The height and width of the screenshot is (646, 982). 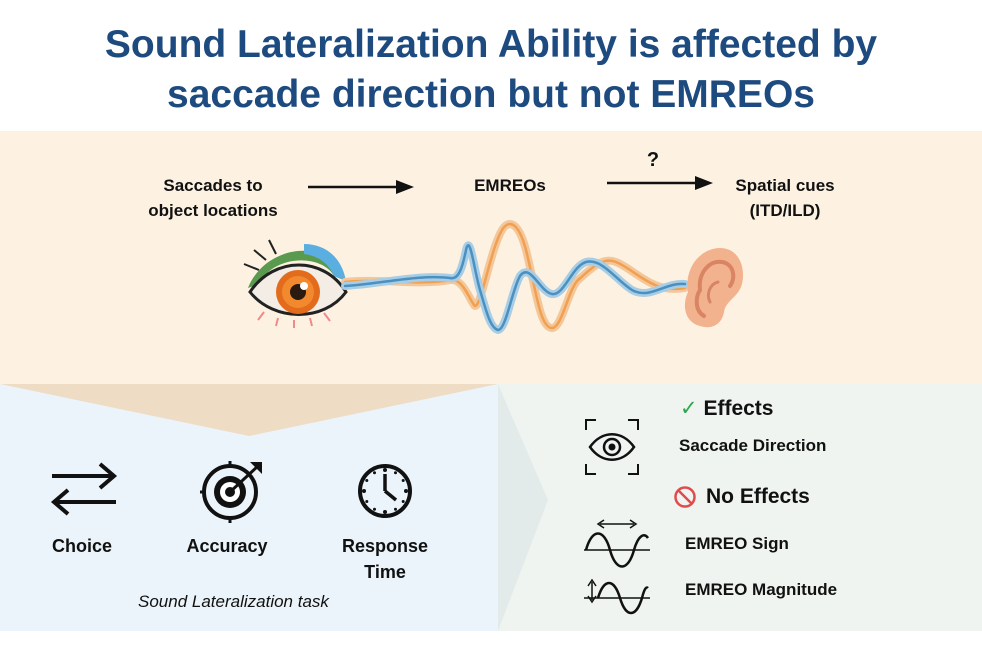 I want to click on accuracy-label: Accuracy, so click(x=227, y=546).